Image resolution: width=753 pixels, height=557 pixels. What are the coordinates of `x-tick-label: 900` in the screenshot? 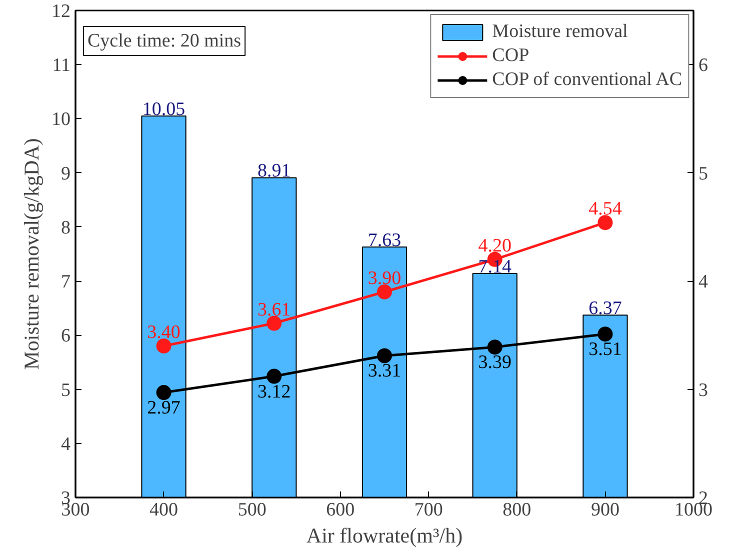 It's located at (605, 510).